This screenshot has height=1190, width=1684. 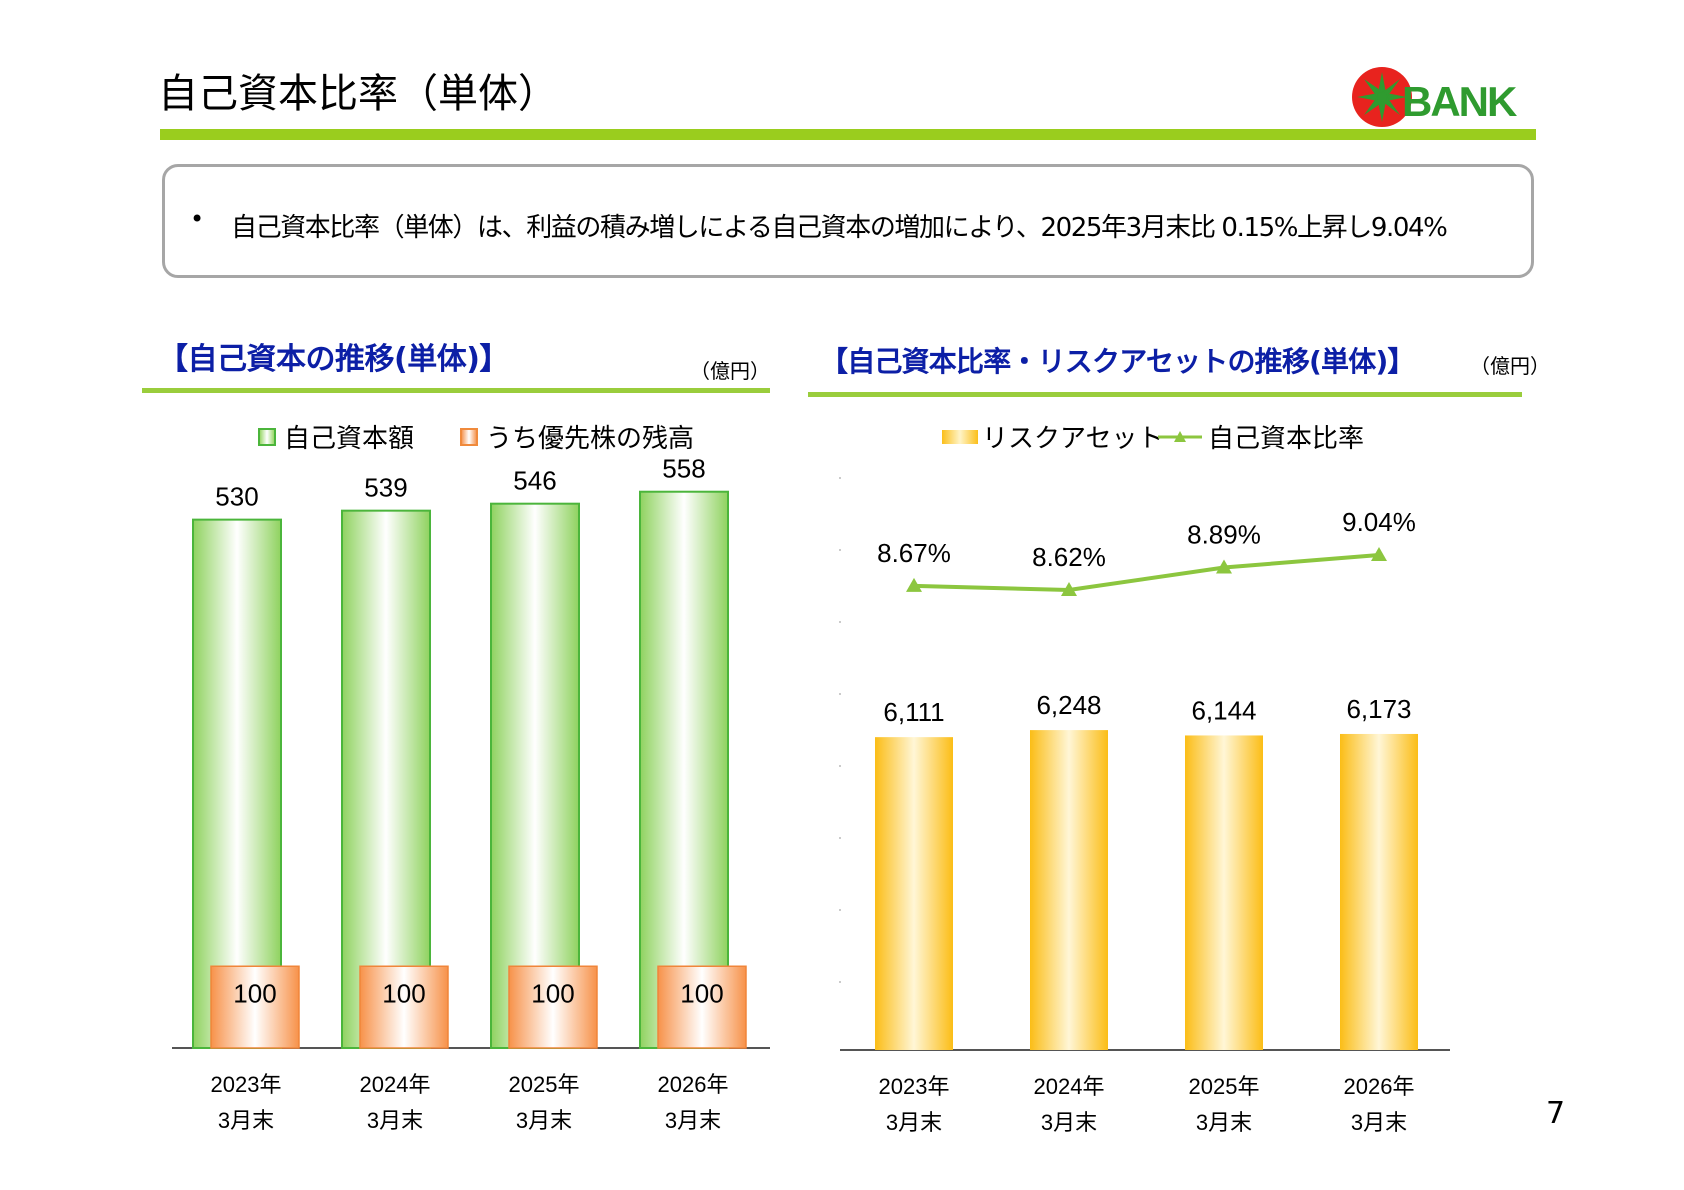 What do you see at coordinates (1165, 394) in the screenshot?
I see `right-section-divider` at bounding box center [1165, 394].